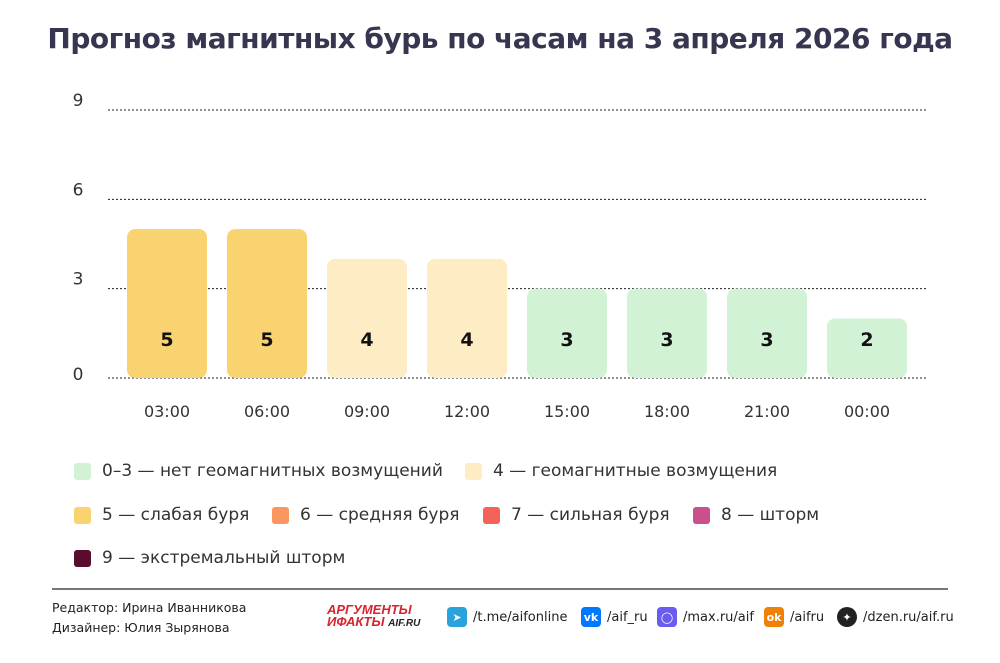 The image size is (1000, 663). What do you see at coordinates (224, 558) in the screenshot?
I see `legend-label: 9 — экстремальный шторм` at bounding box center [224, 558].